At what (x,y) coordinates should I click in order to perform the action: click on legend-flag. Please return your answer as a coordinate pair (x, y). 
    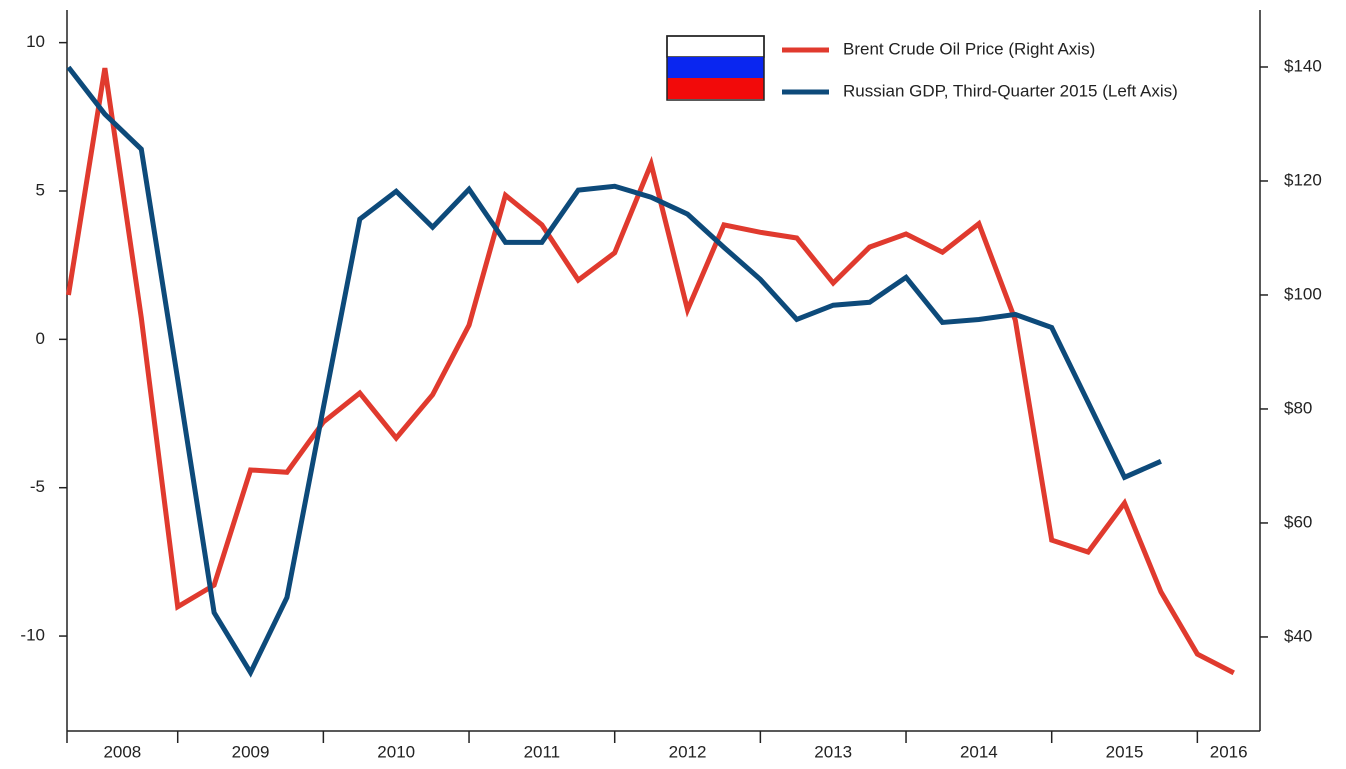
    Looking at the image, I should click on (715, 68).